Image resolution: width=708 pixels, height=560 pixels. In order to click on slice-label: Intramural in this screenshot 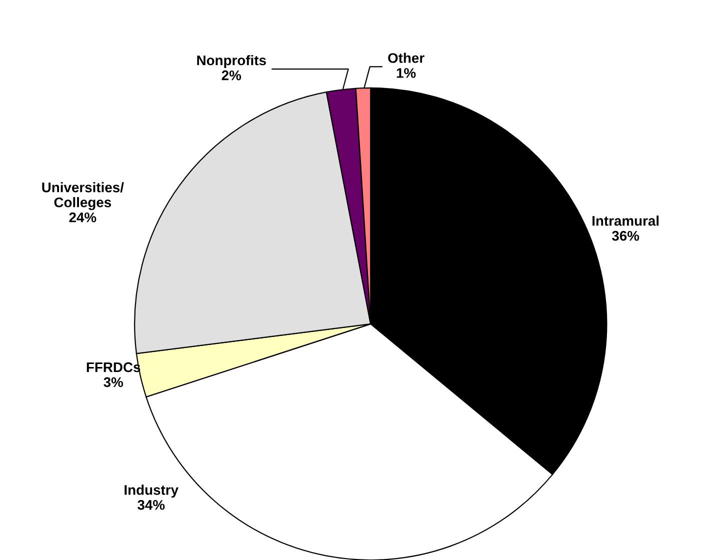, I will do `click(625, 221)`.